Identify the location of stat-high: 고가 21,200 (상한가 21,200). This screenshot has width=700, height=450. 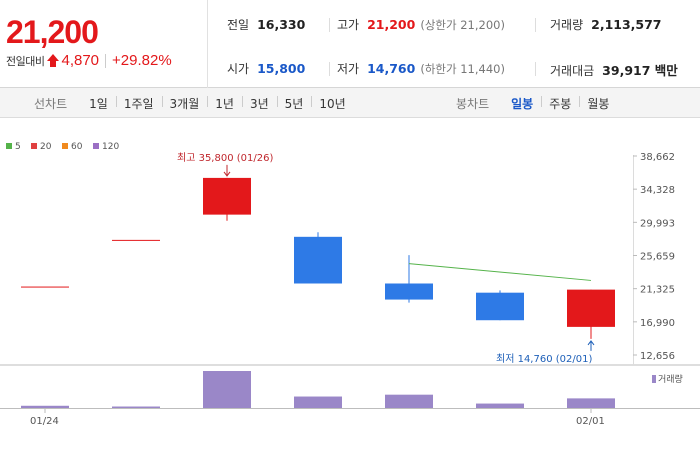
(421, 24).